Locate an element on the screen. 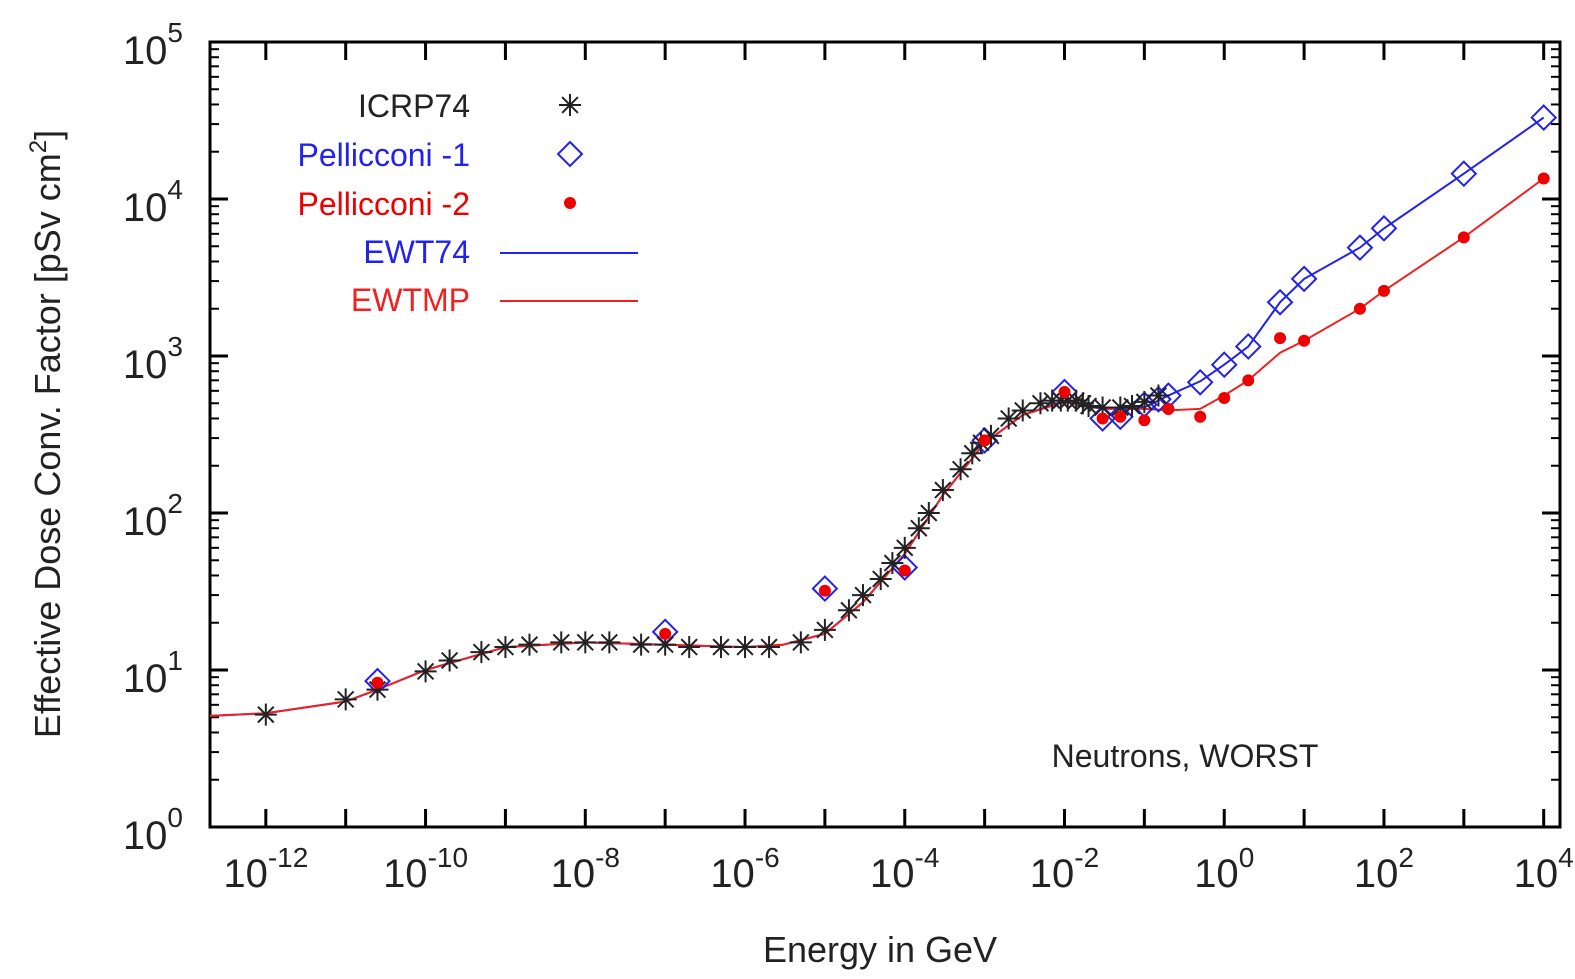 This screenshot has width=1575, height=979. y-tick-label: 10³ is located at coordinates (153, 359).